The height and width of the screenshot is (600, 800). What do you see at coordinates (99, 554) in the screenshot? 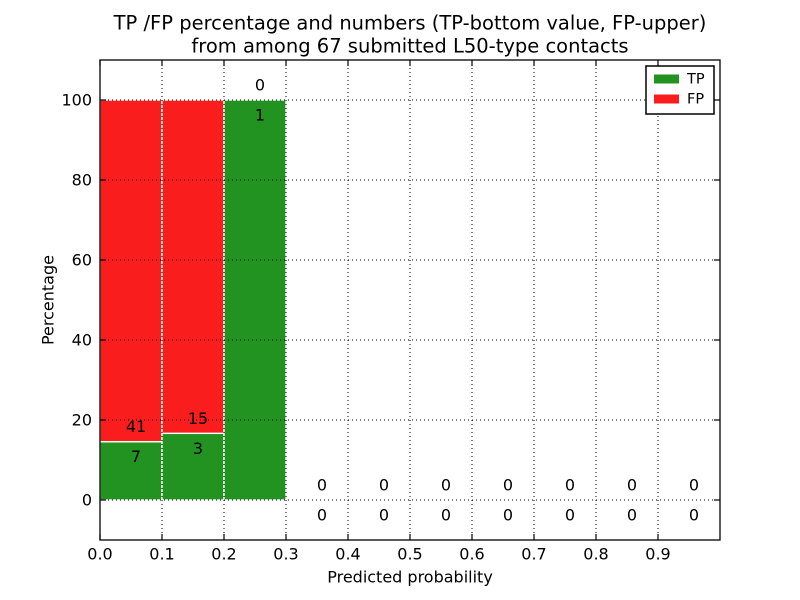
I see `x-tick-label-0.0: 0.0` at bounding box center [99, 554].